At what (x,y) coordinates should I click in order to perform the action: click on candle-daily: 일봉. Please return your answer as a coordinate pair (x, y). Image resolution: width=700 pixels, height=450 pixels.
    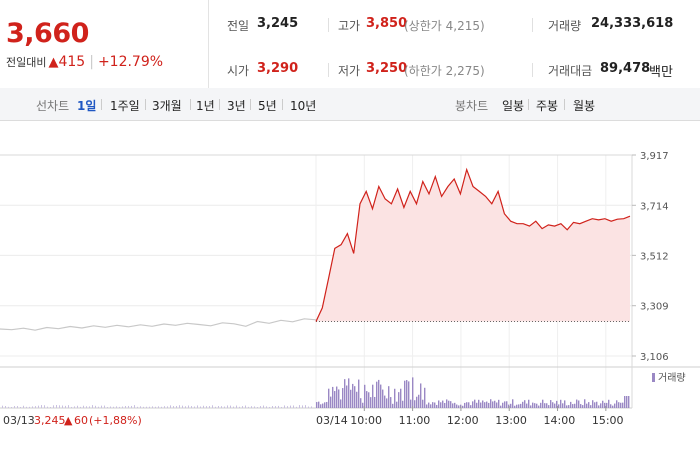
    Looking at the image, I should click on (513, 106).